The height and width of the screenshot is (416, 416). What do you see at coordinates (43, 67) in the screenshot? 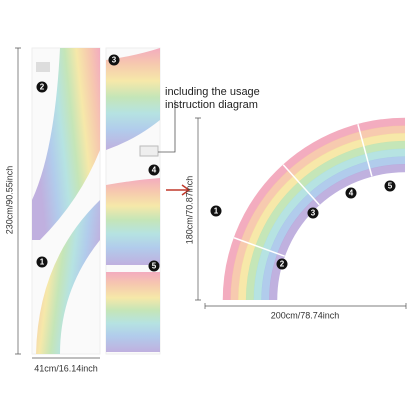
I see `label-sticker` at bounding box center [43, 67].